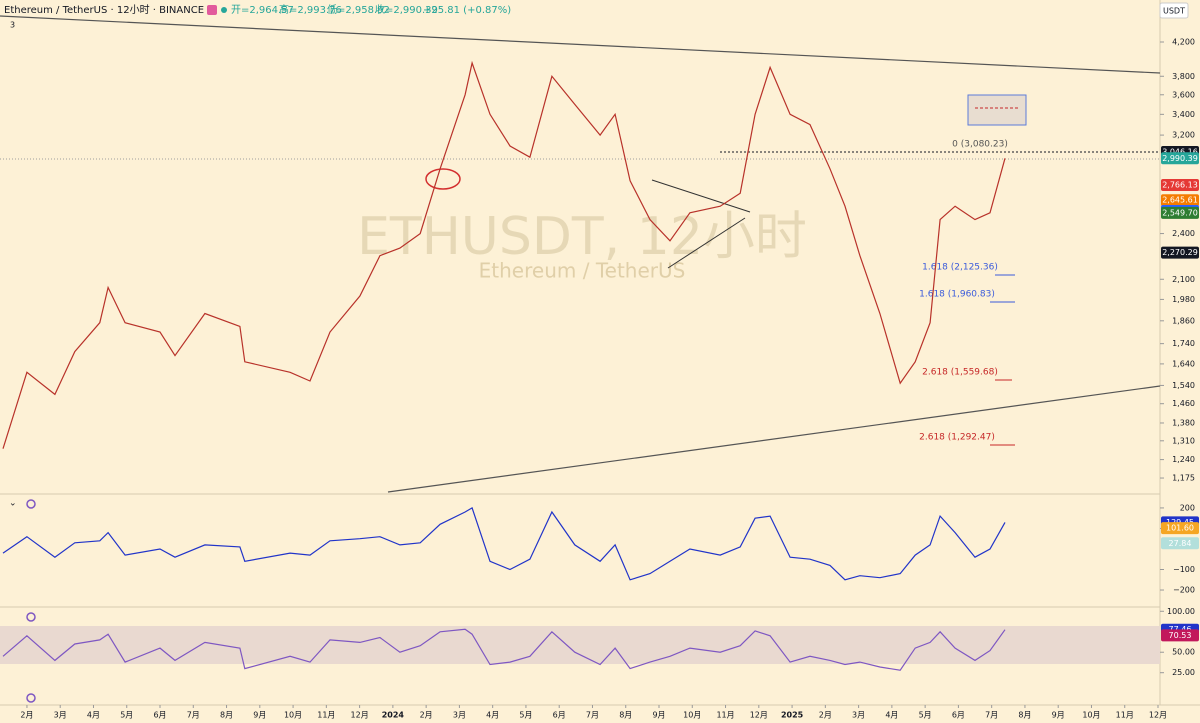 Image resolution: width=1200 pixels, height=723 pixels. I want to click on y-tick-label: 25.00, so click(1183, 672).